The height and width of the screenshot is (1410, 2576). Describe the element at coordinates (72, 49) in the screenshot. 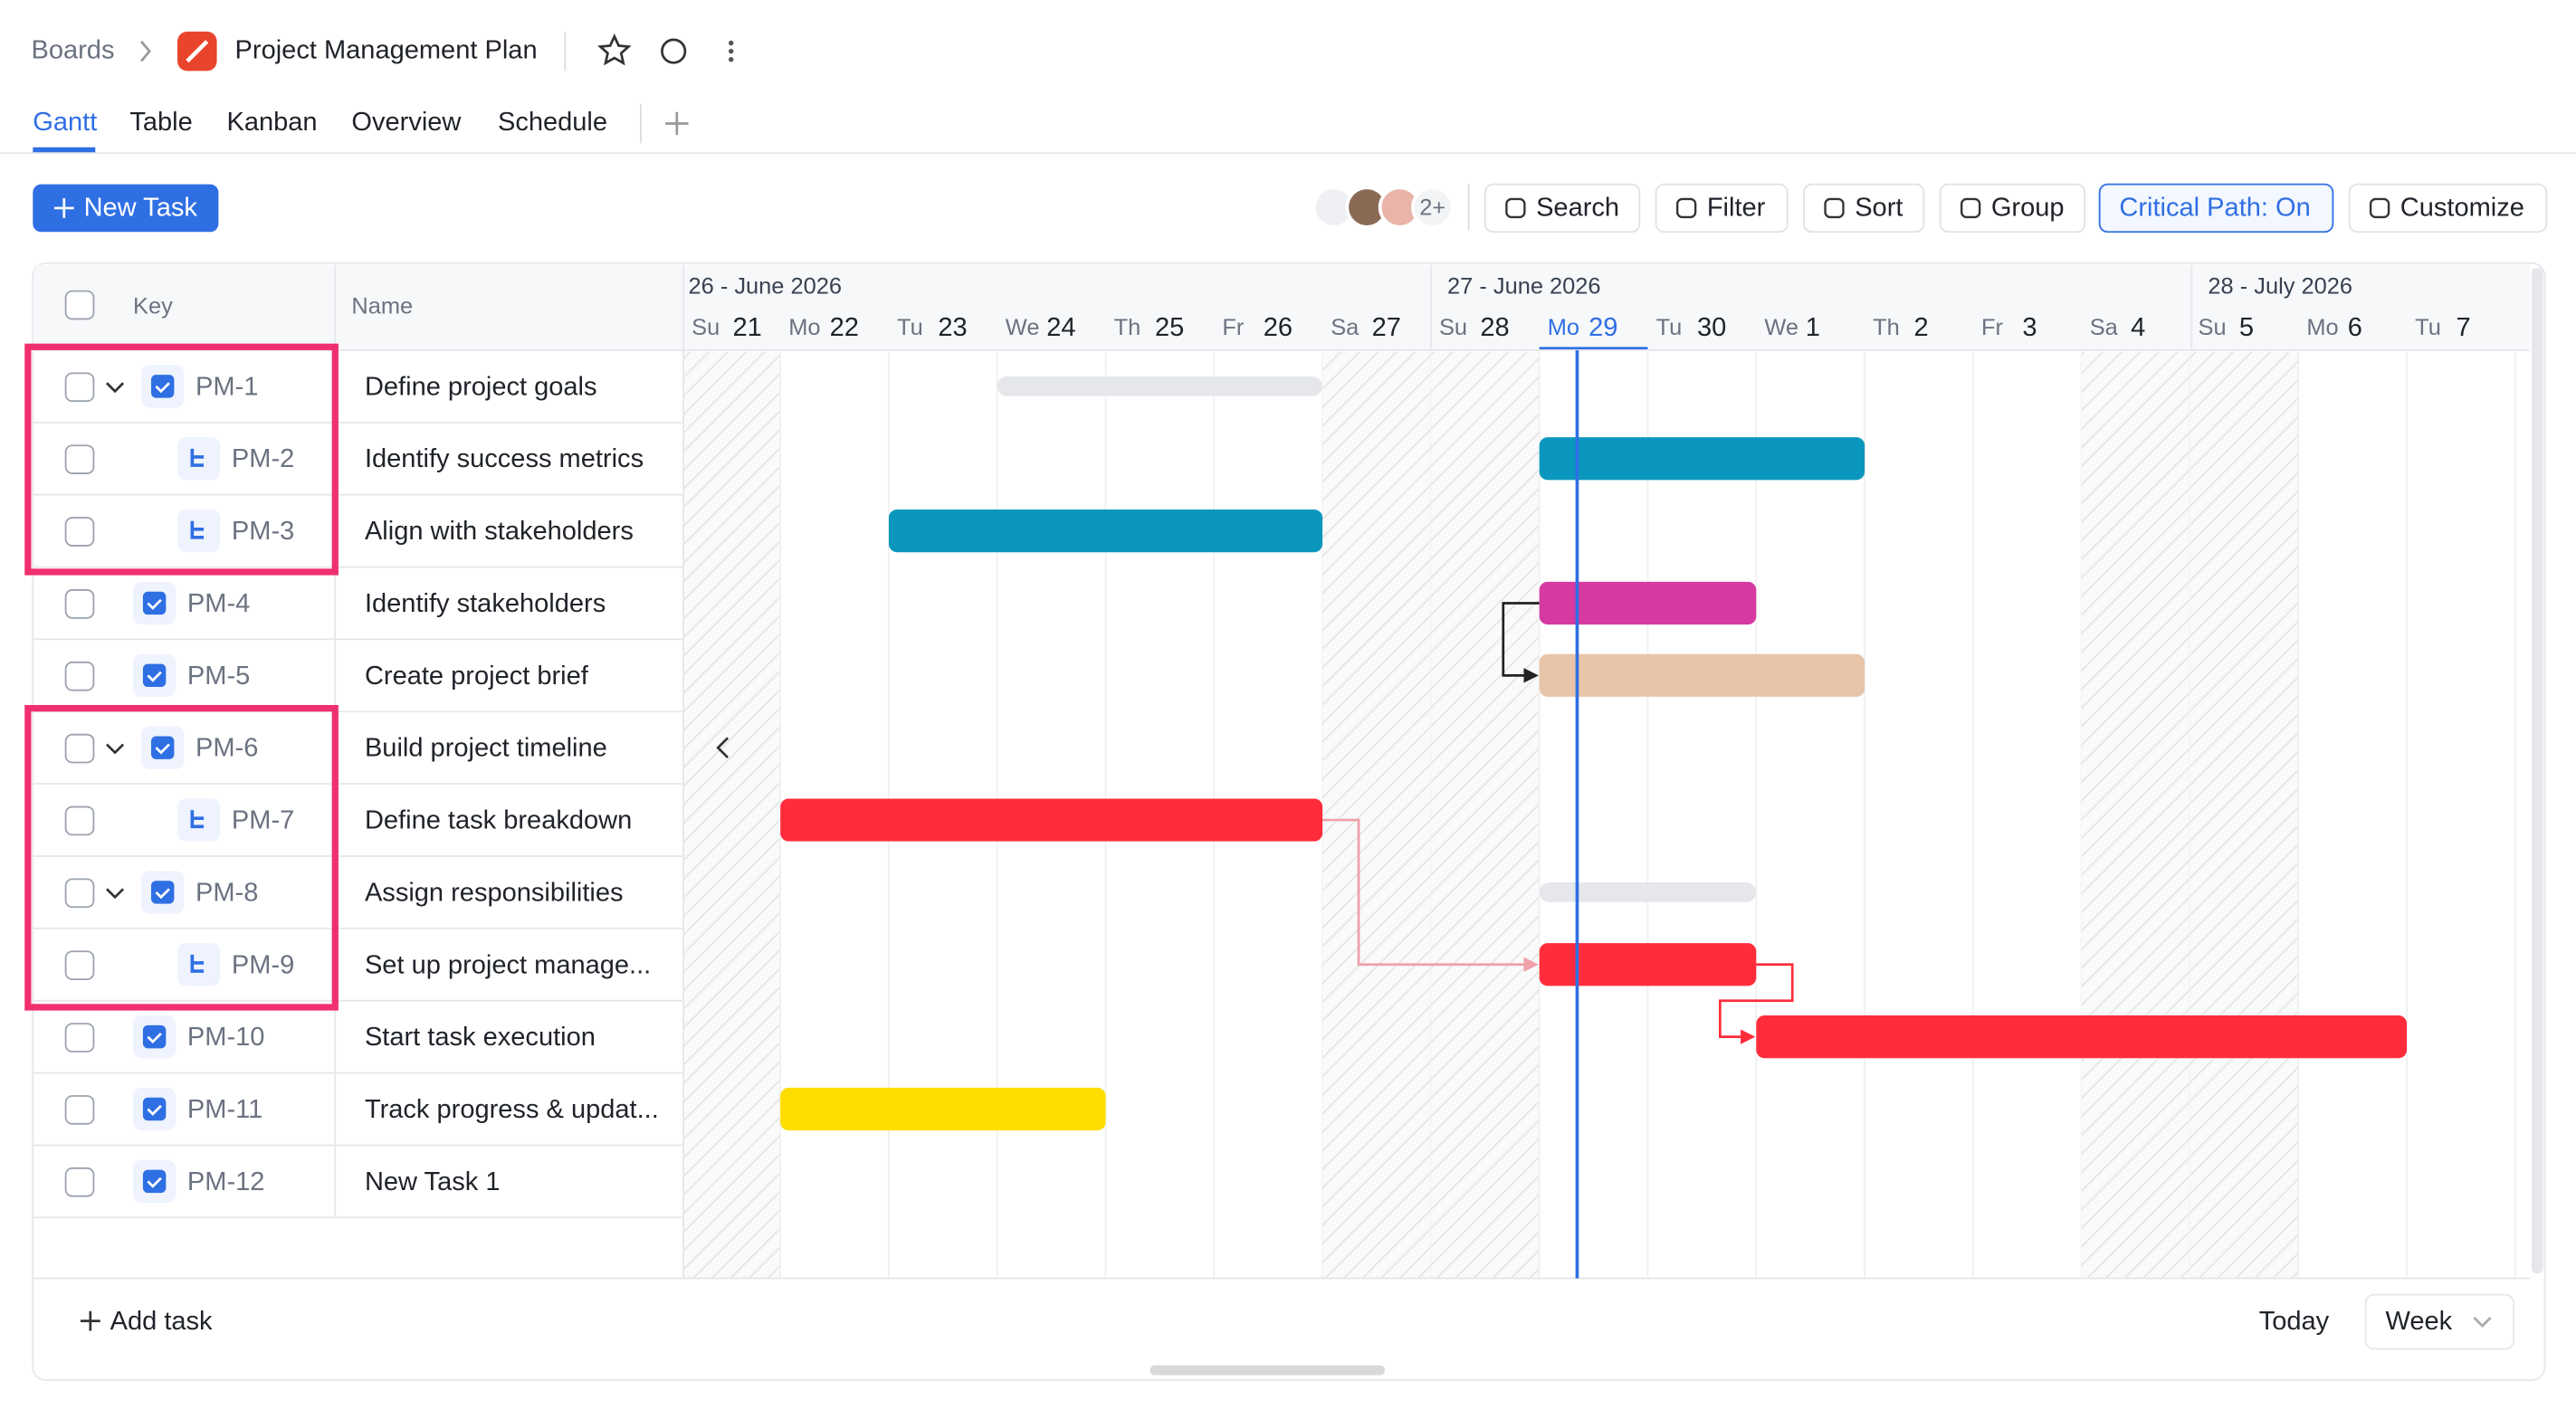

I see `breadcrumb-root: Boards` at that location.